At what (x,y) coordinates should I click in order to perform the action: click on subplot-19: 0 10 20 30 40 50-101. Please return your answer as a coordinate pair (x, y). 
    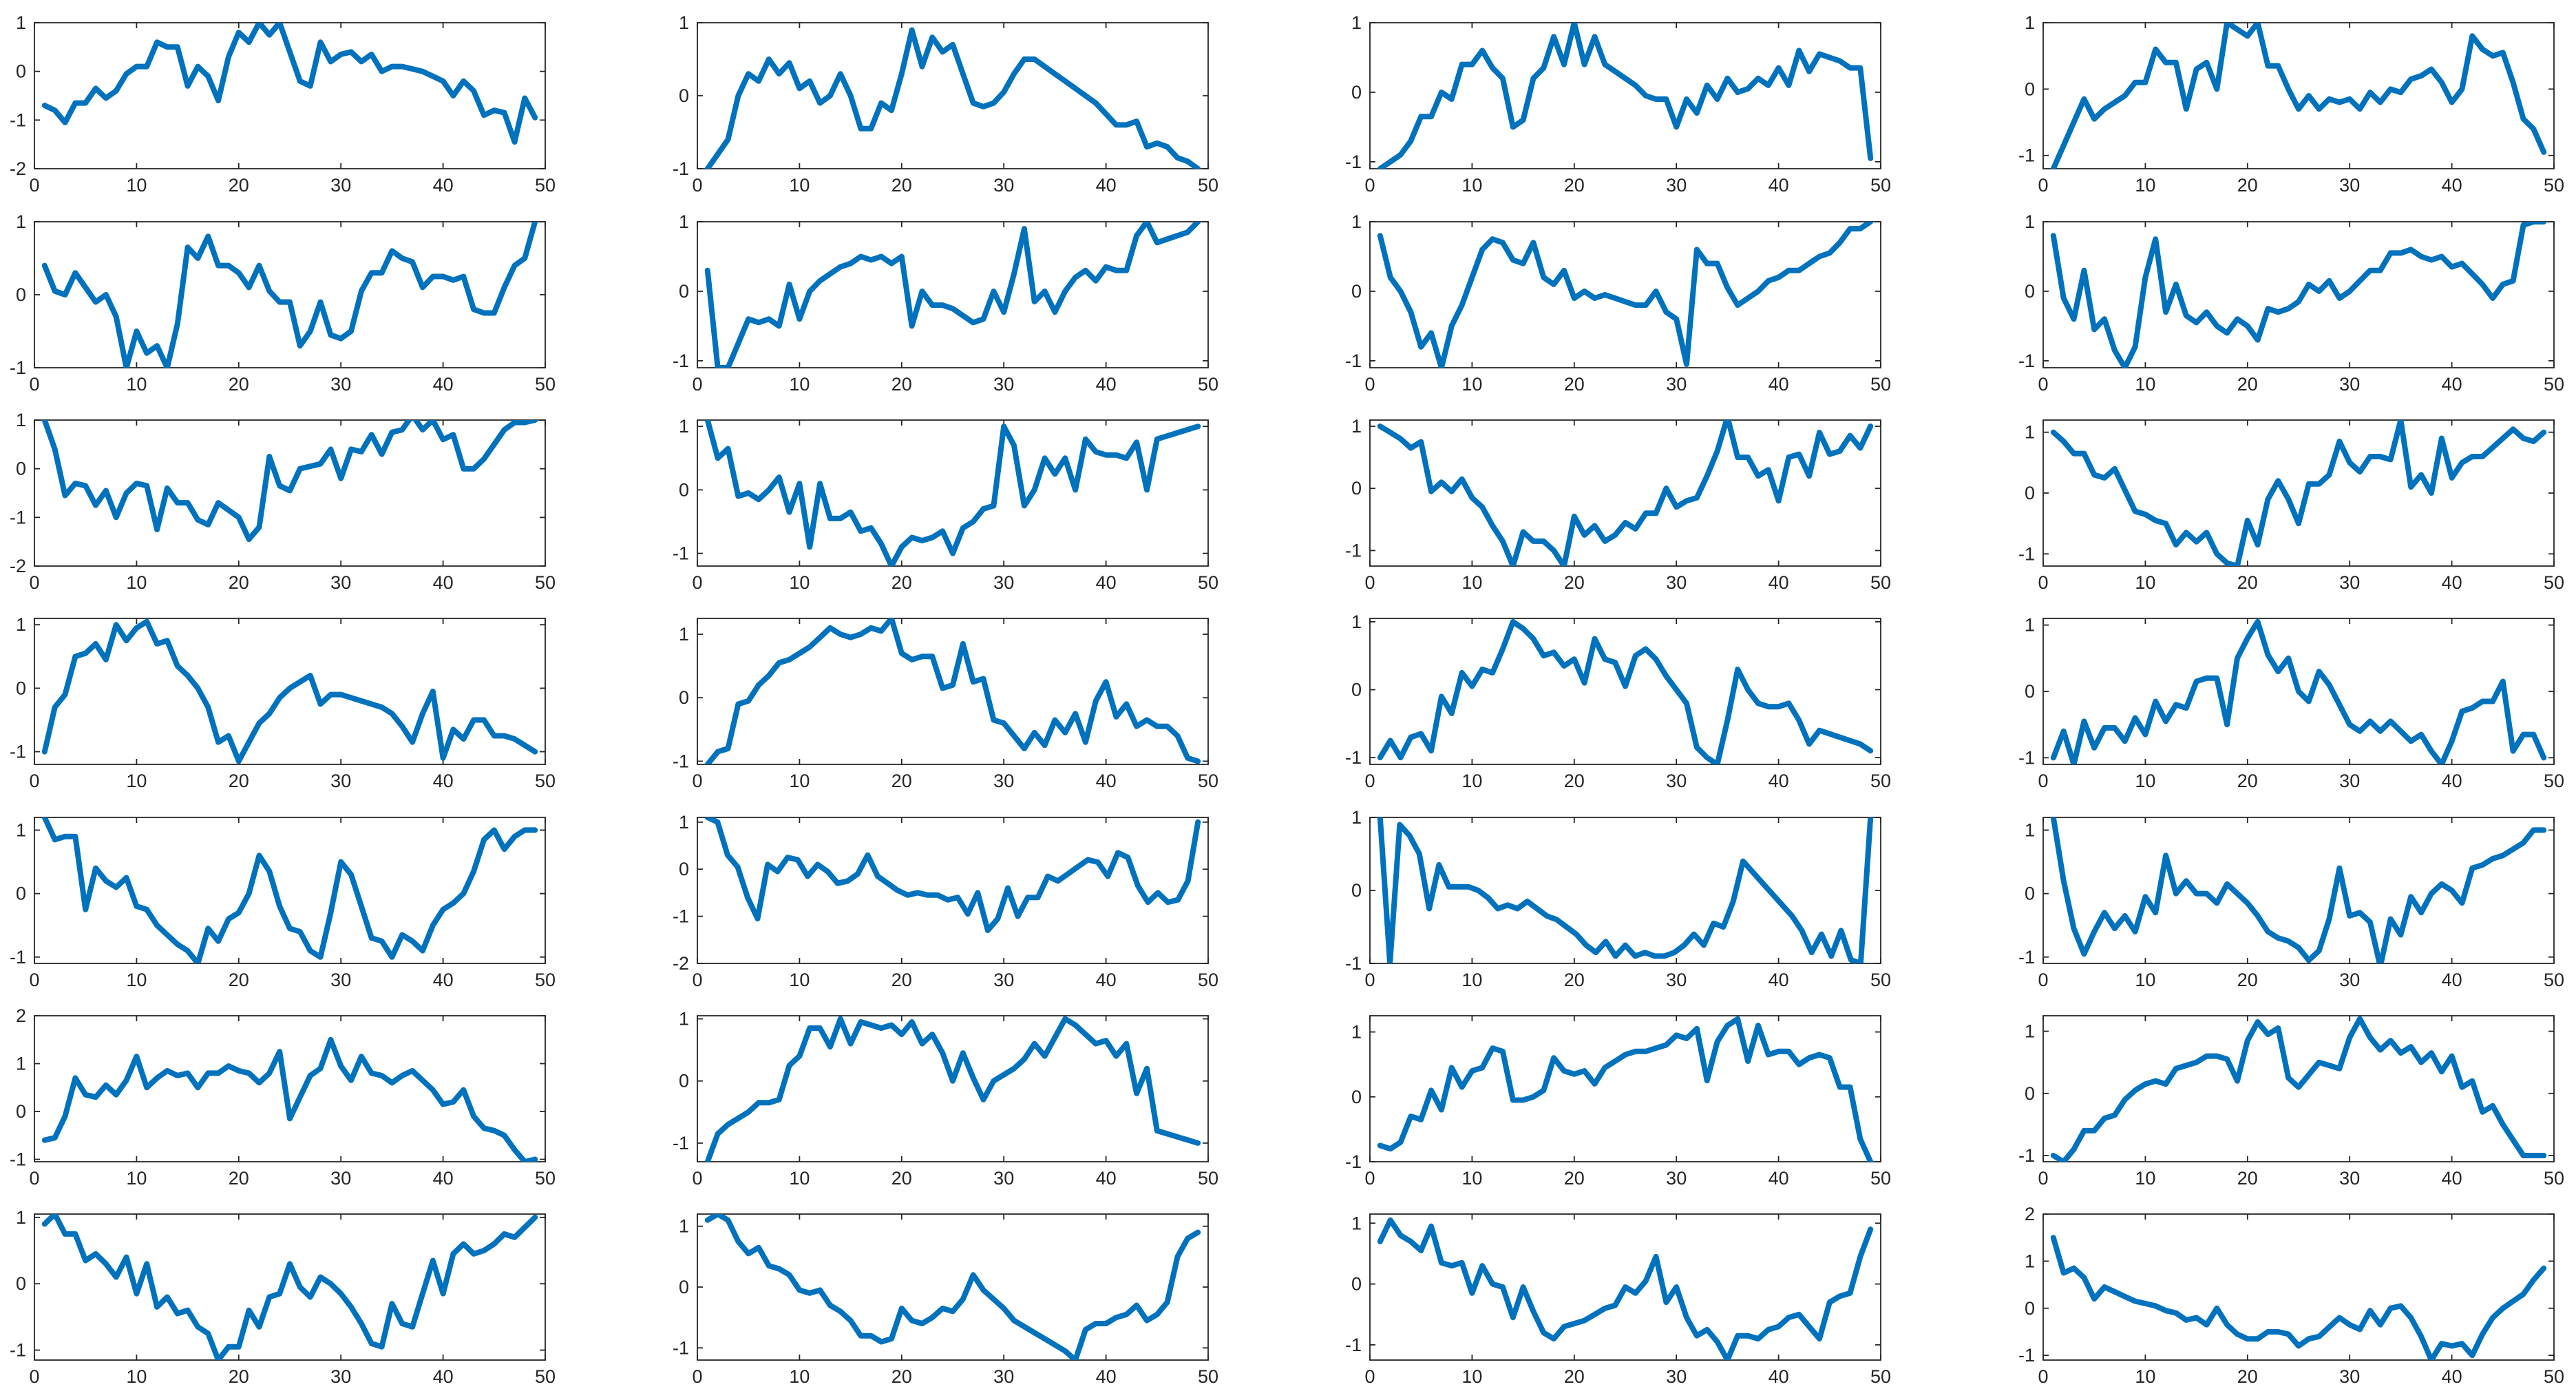
    Looking at the image, I should click on (1618, 899).